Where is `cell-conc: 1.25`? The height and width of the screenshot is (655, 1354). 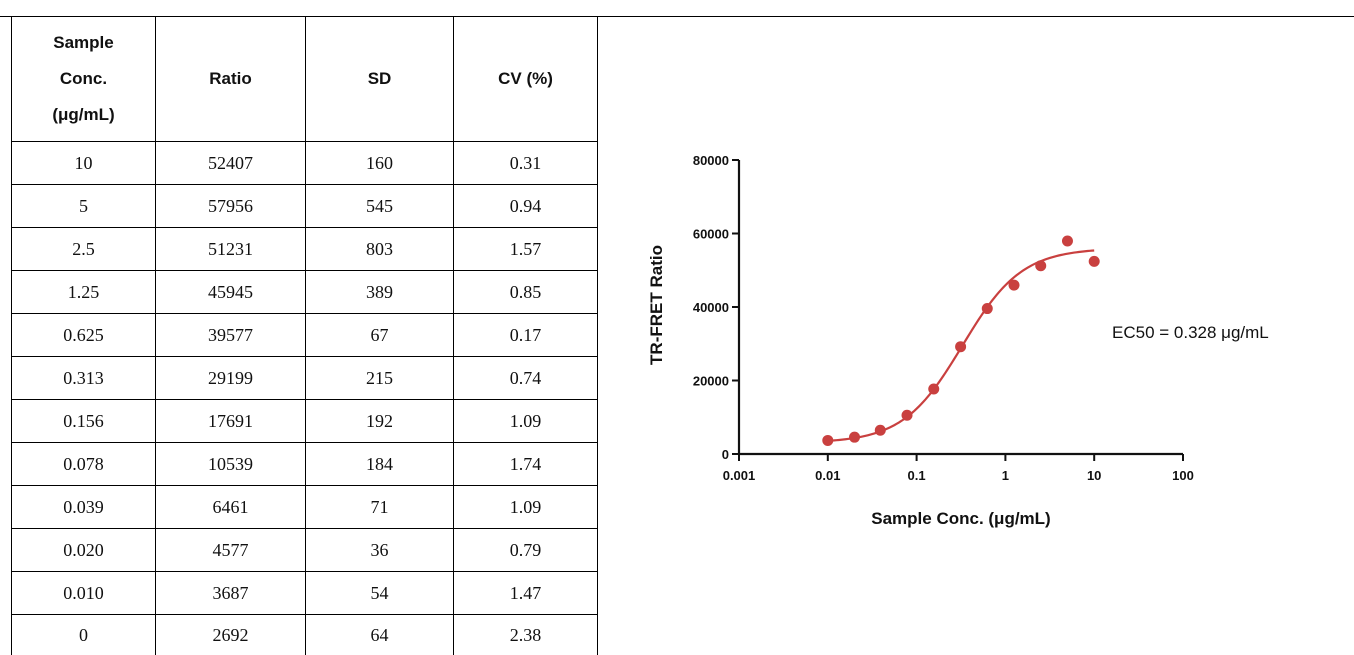 cell-conc: 1.25 is located at coordinates (84, 292).